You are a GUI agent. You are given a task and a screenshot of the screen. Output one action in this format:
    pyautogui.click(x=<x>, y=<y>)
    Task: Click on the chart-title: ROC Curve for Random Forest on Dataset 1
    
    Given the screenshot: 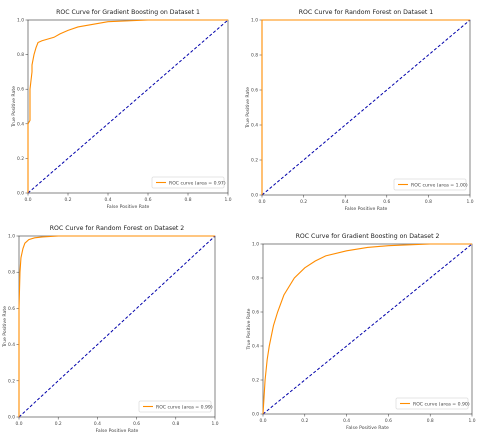 What is the action you would take?
    pyautogui.click(x=366, y=12)
    